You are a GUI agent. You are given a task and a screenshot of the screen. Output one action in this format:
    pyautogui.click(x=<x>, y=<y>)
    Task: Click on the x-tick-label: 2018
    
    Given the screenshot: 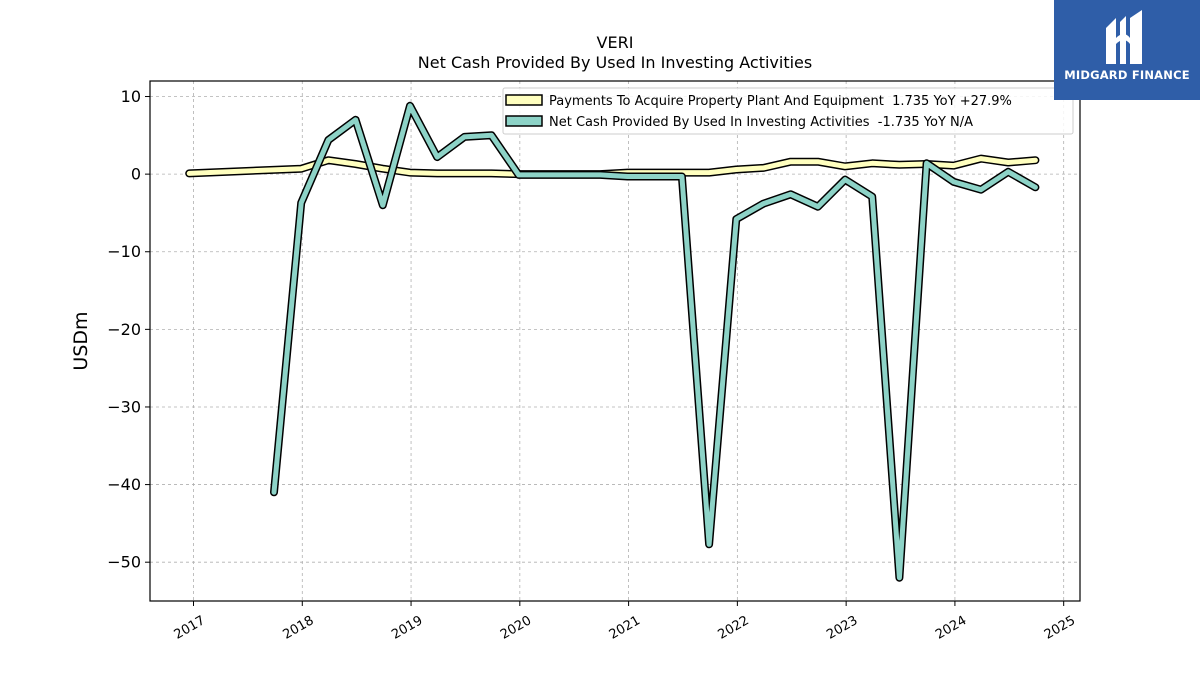 What is the action you would take?
    pyautogui.click(x=298, y=628)
    